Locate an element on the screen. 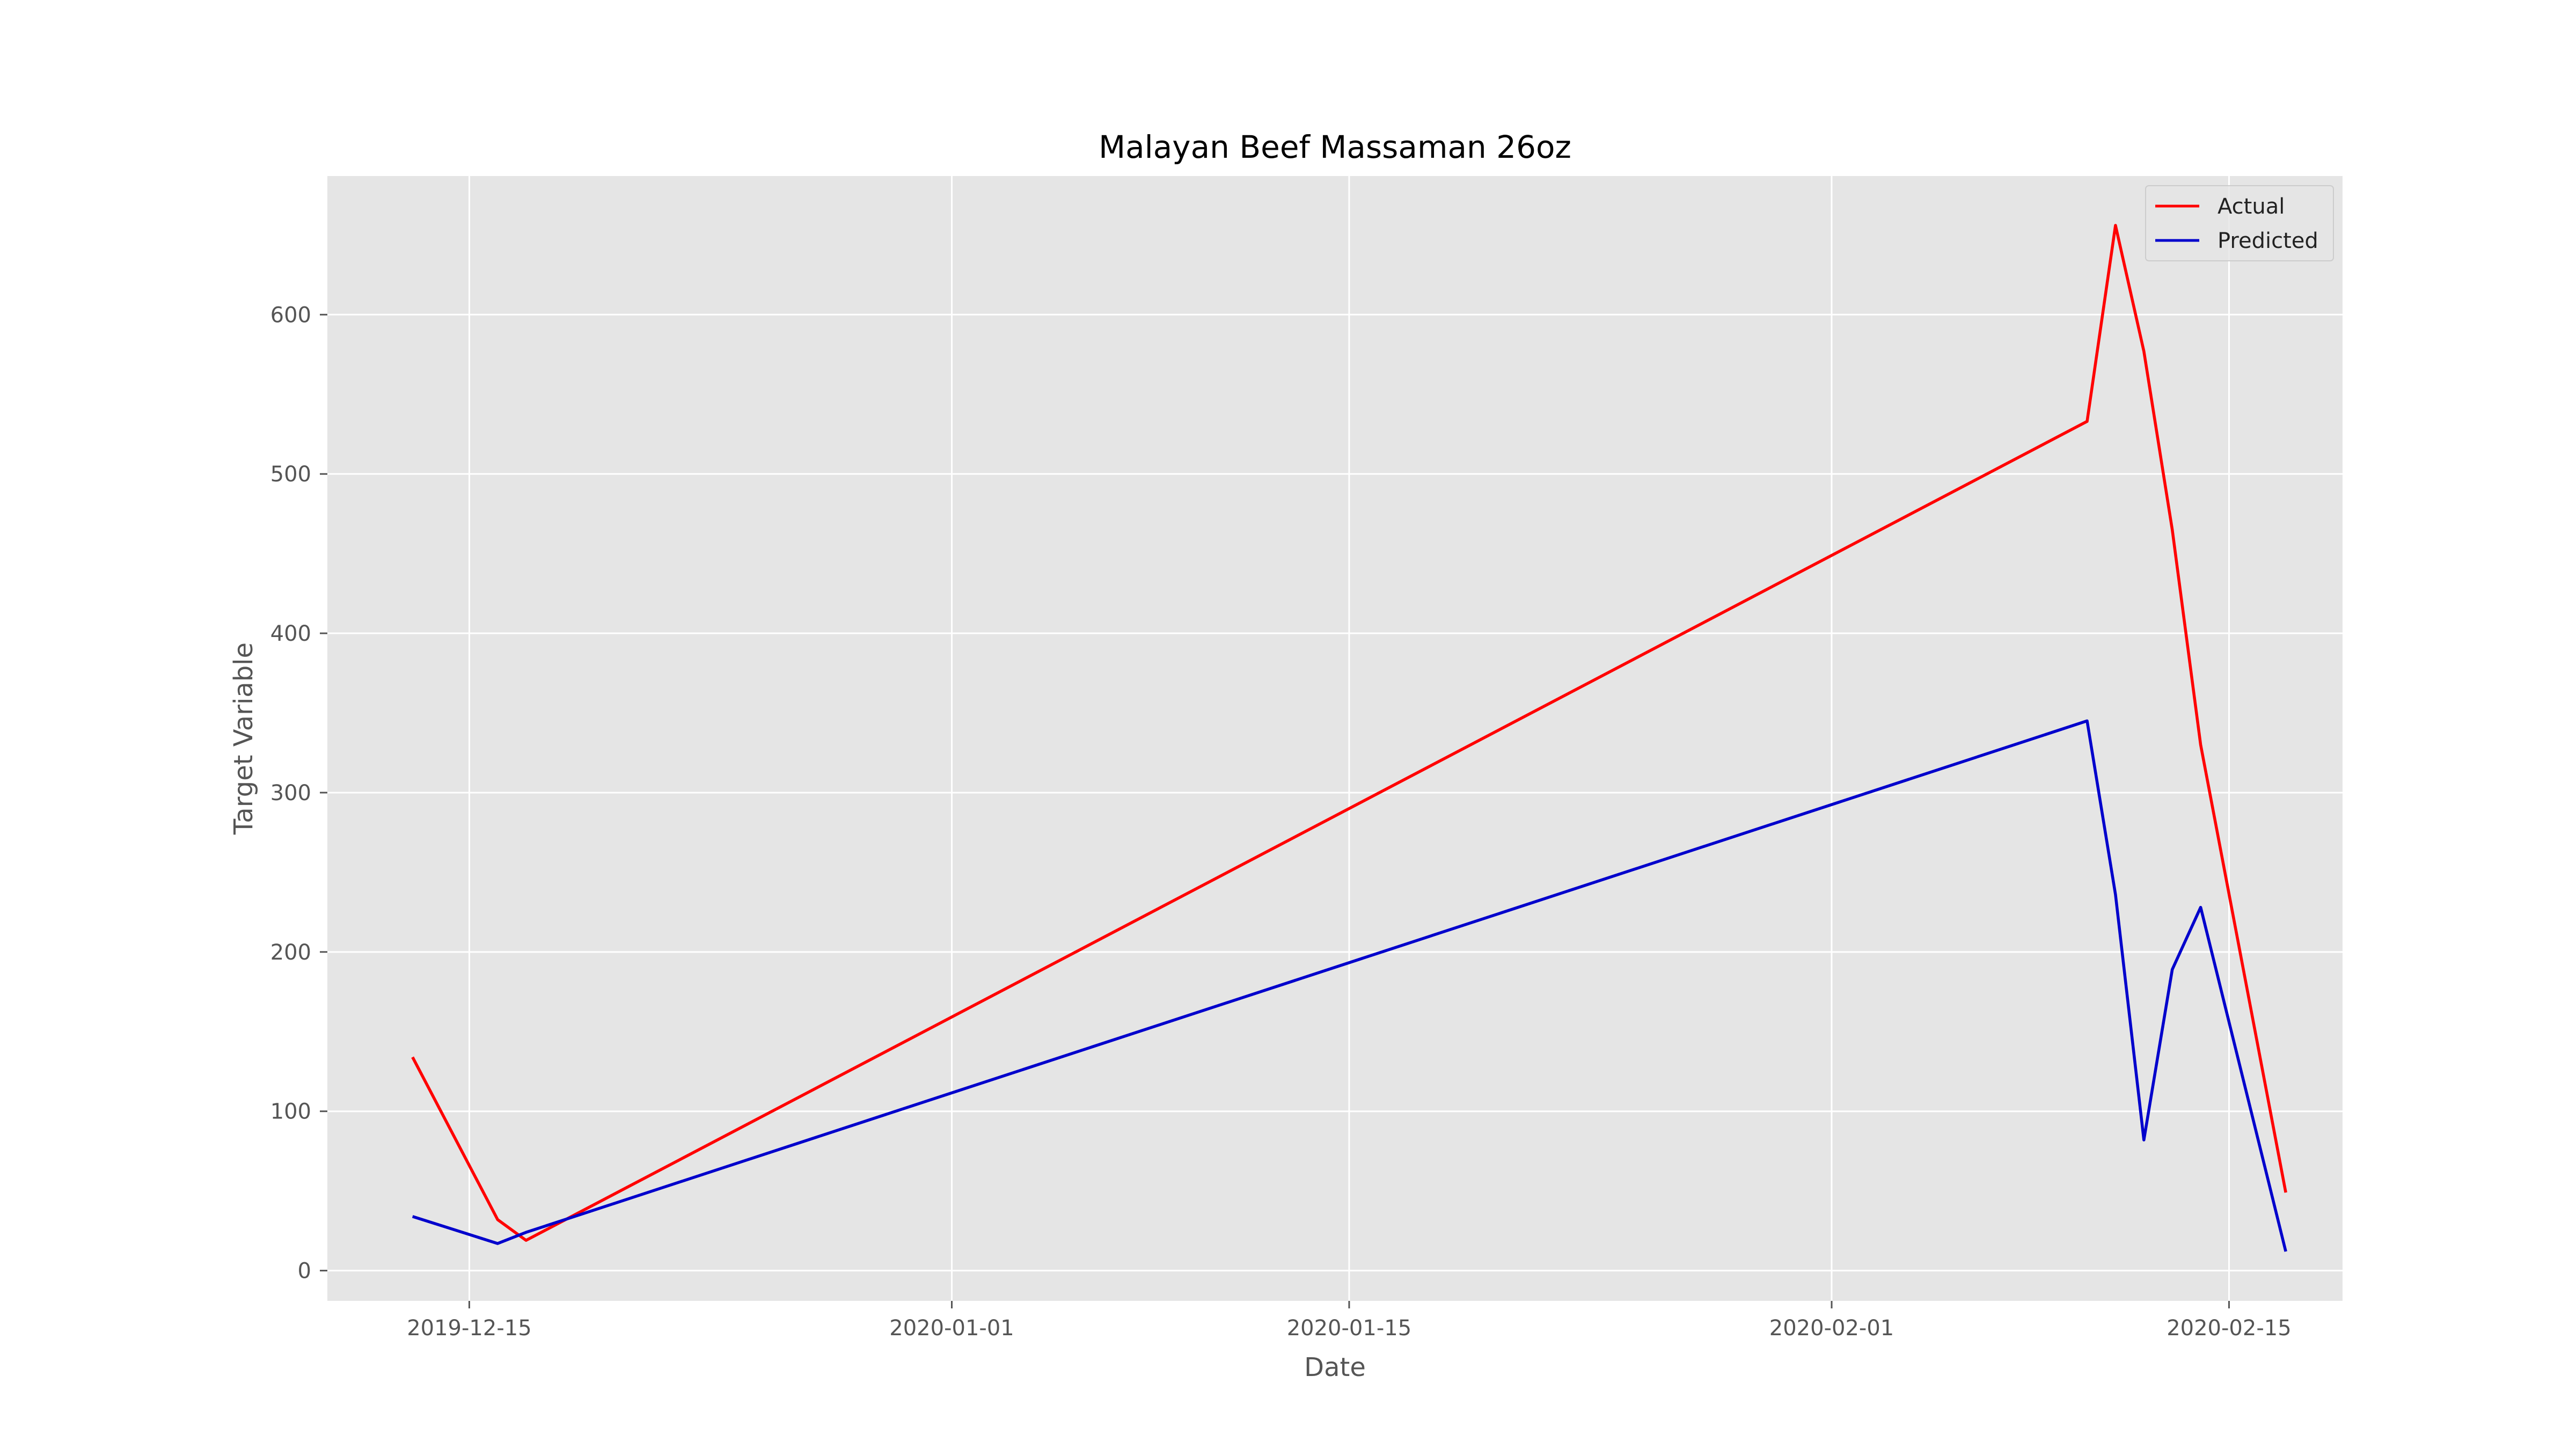 This screenshot has height=1449, width=2576. x-tick-label: 2019-12-15 is located at coordinates (469, 1328).